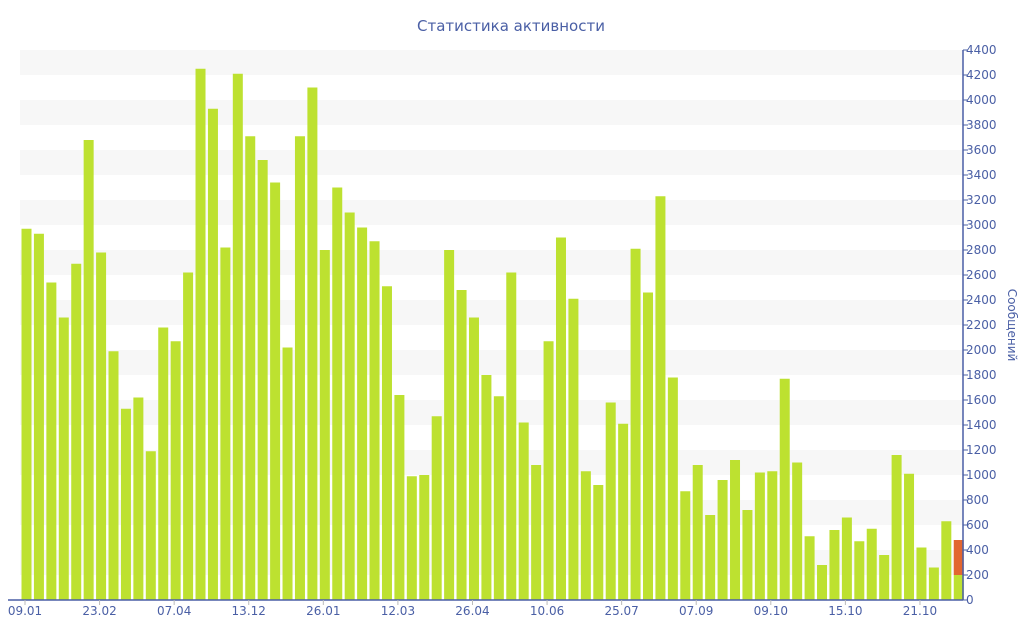 This screenshot has width=1024, height=644. I want to click on y-tick-label: 3800, so click(981, 125).